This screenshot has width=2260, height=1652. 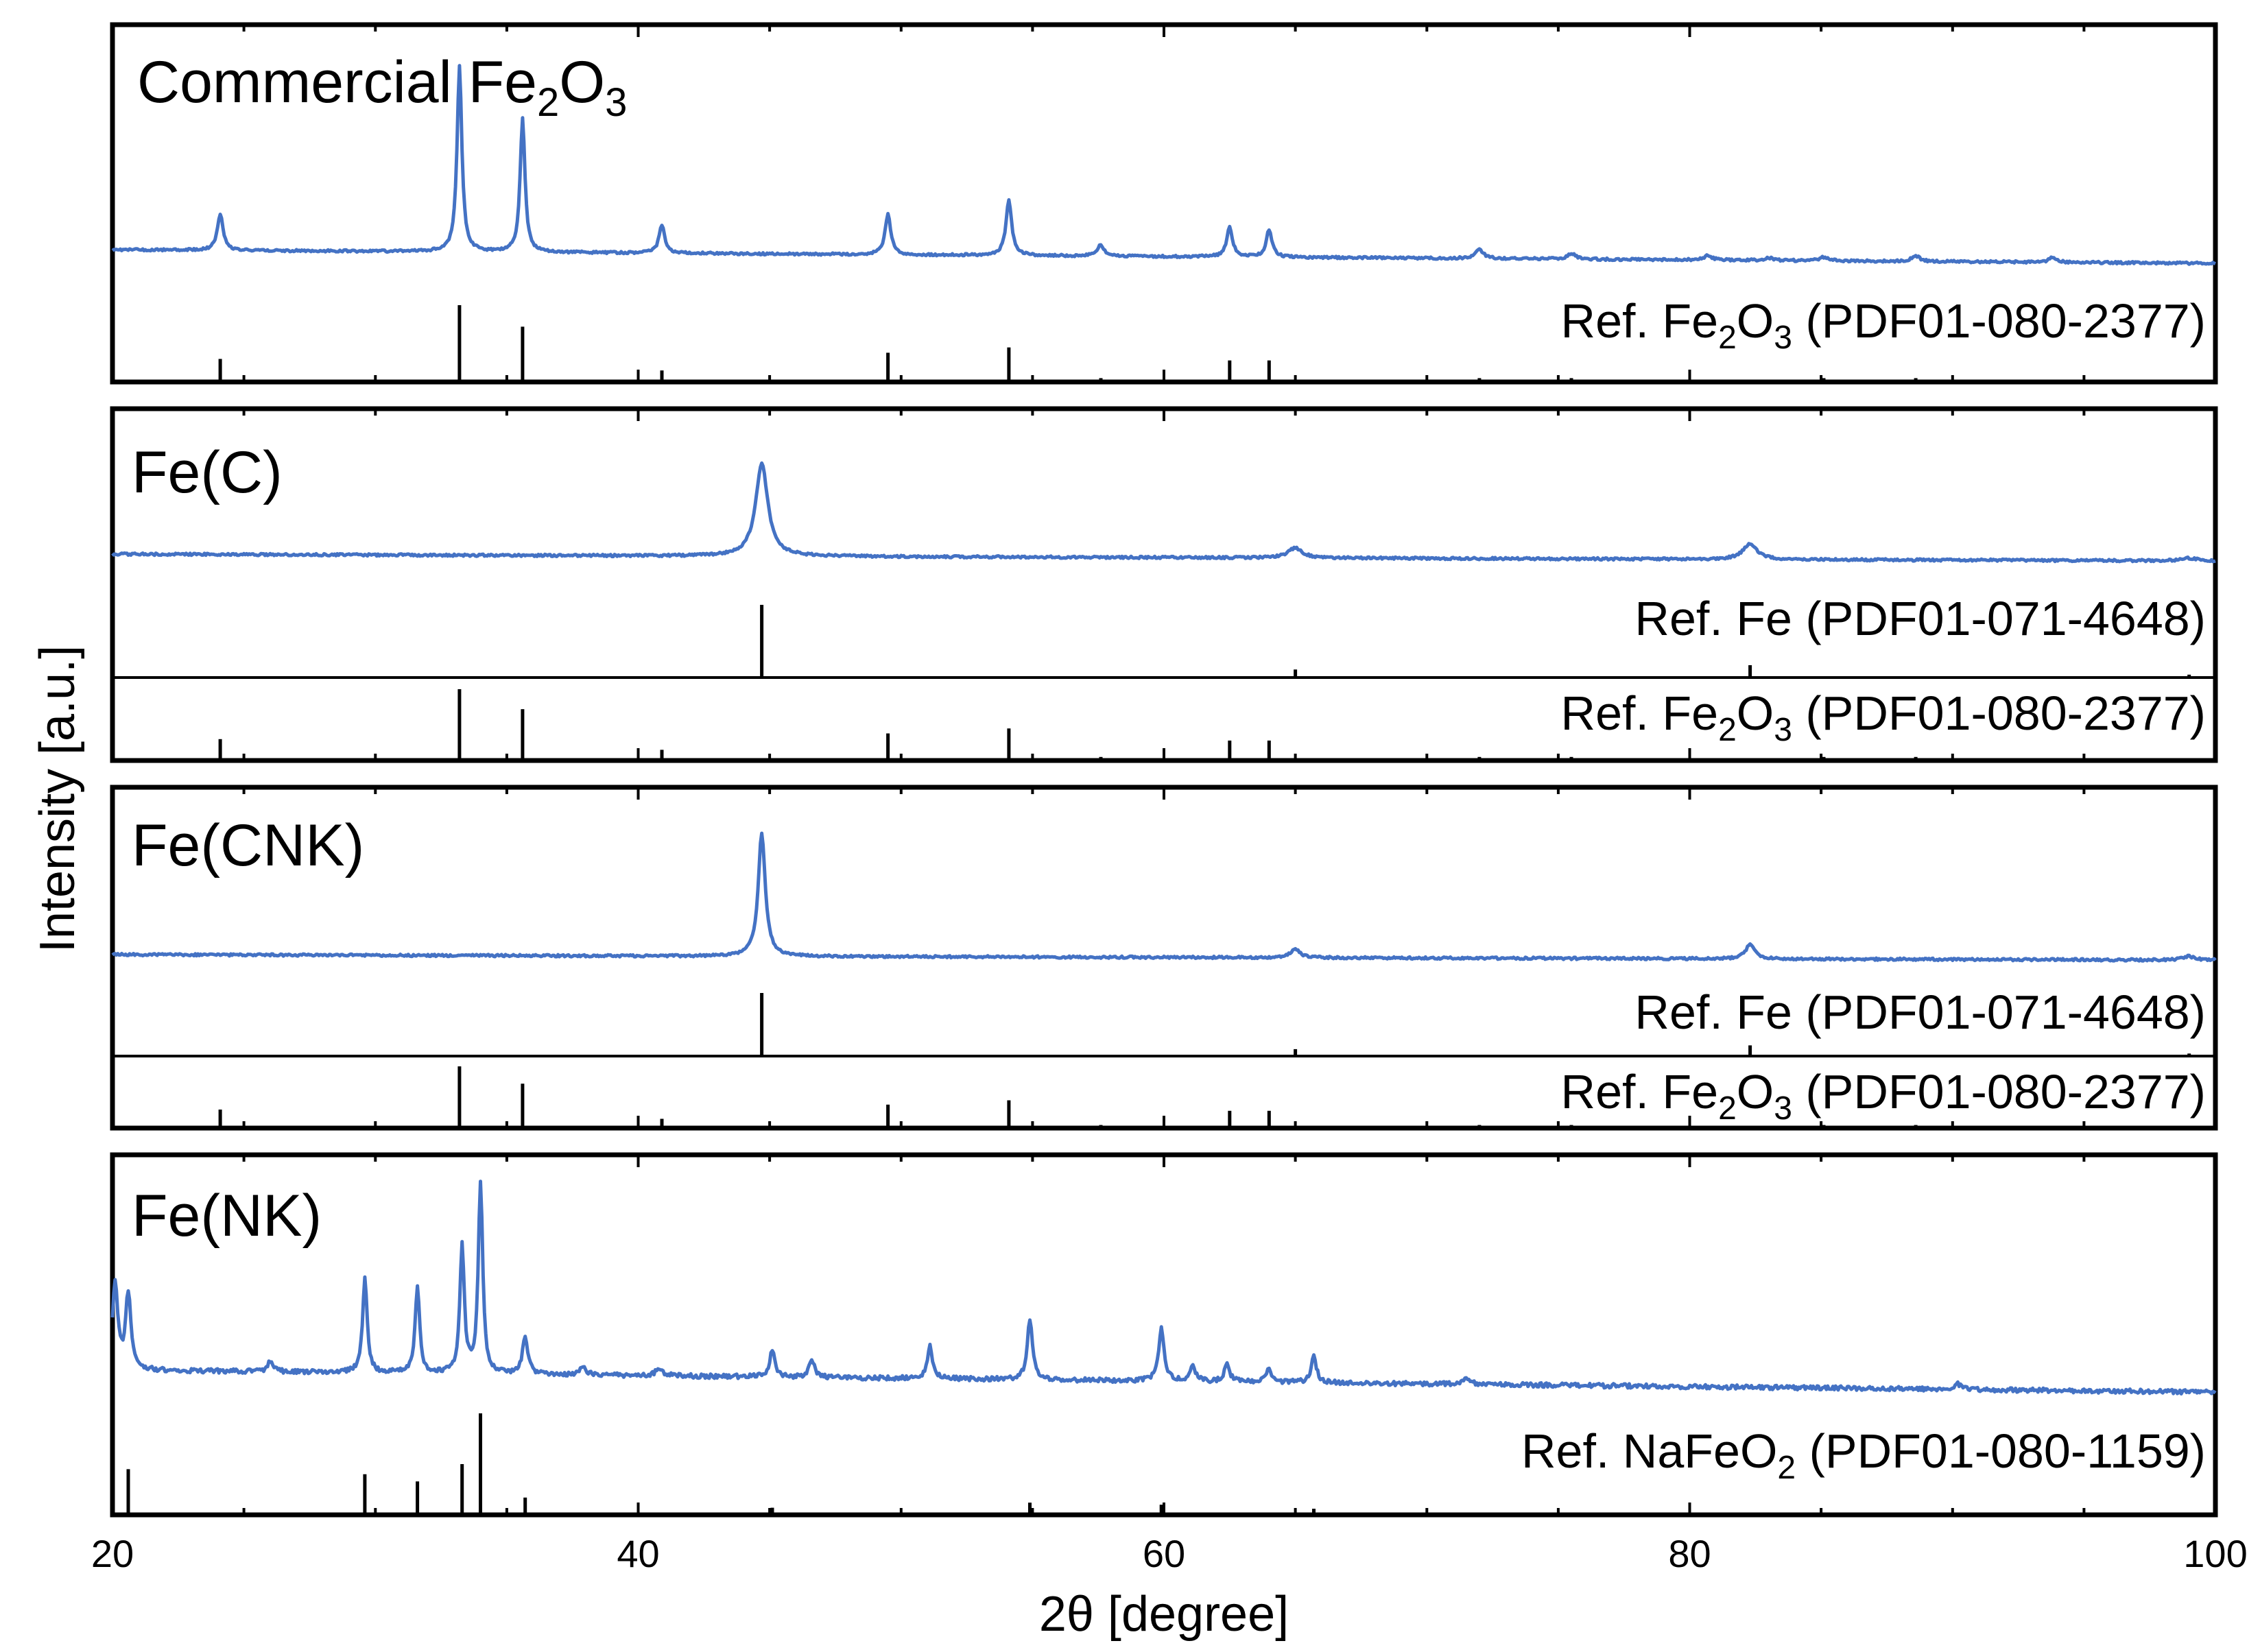 What do you see at coordinates (2215, 1553) in the screenshot?
I see `x-tick-label: 100` at bounding box center [2215, 1553].